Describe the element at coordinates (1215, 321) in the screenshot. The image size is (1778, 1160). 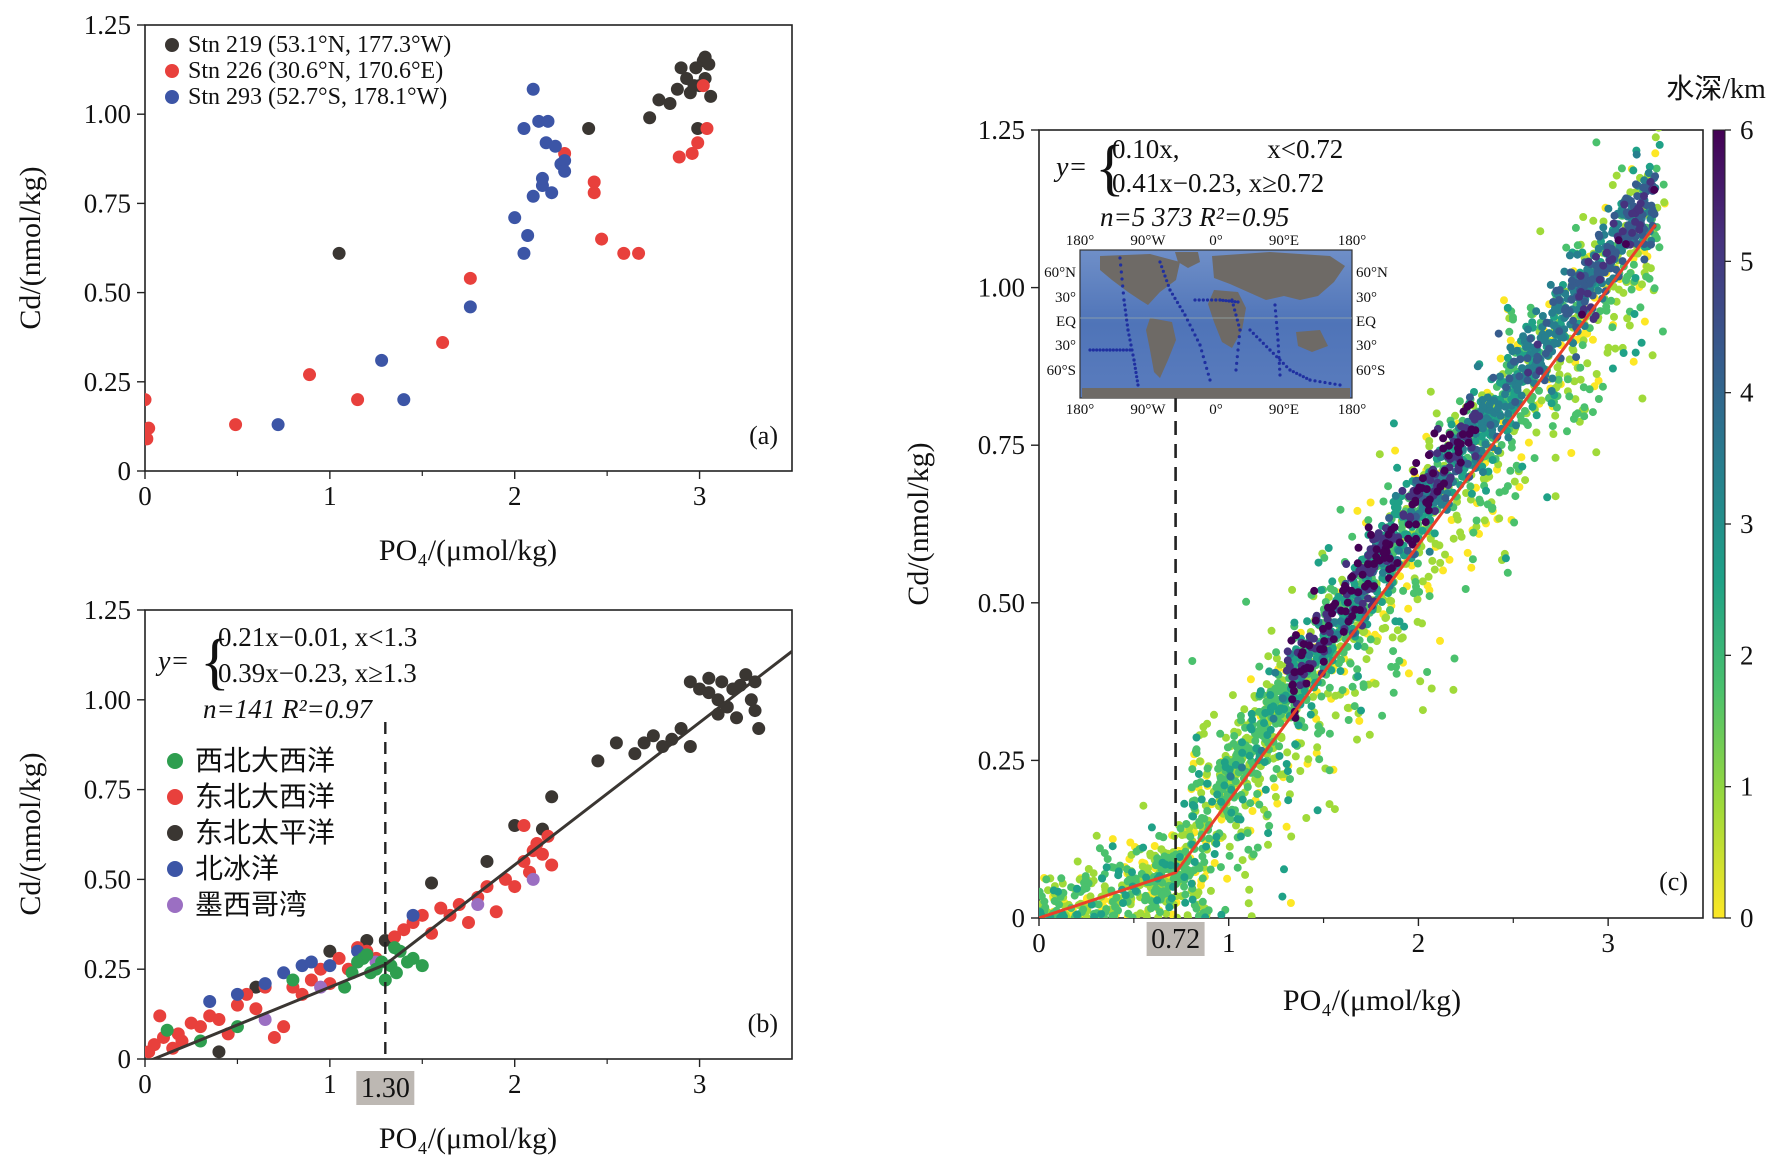
I see `inset-map-stations` at that location.